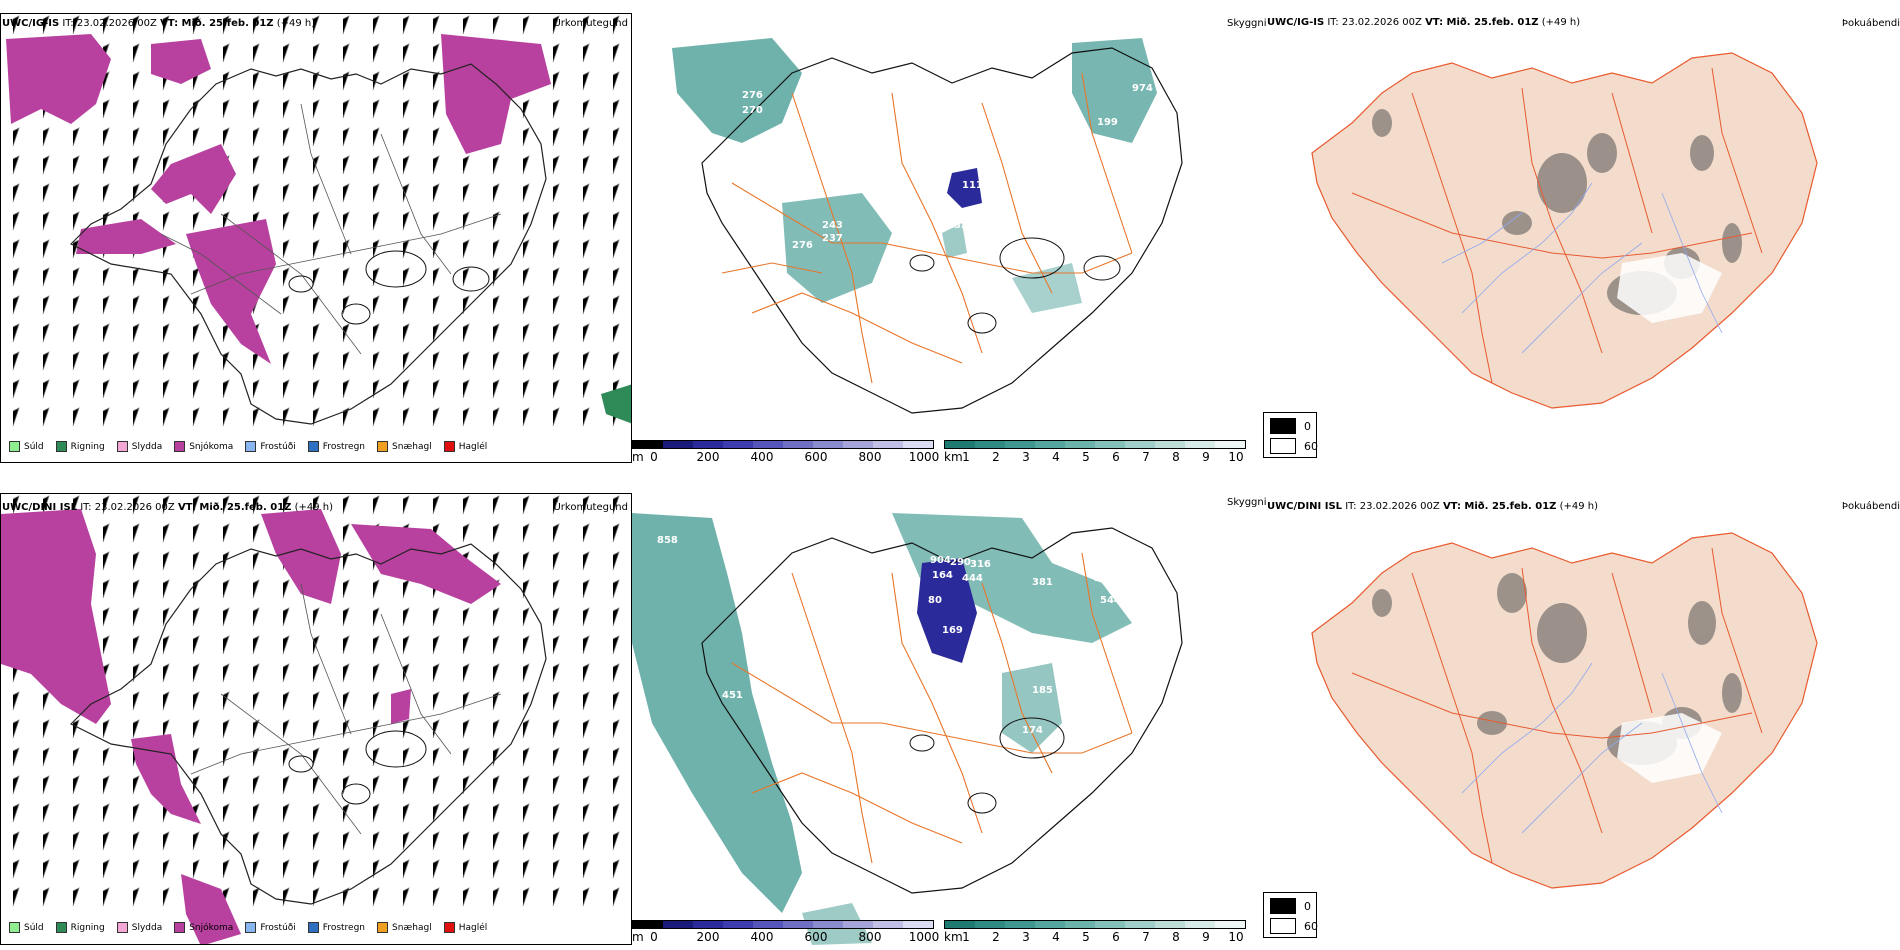 This screenshot has width=1900, height=950. What do you see at coordinates (966, 937) in the screenshot?
I see `colorbar-tick-label: 1` at bounding box center [966, 937].